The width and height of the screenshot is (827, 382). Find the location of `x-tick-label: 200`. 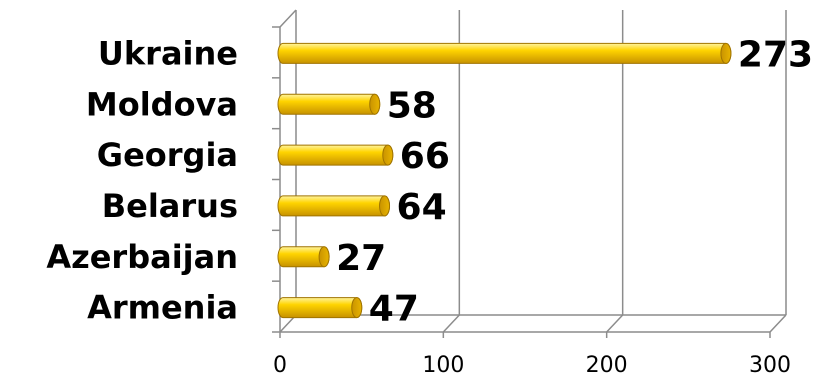

x-tick-label: 200 is located at coordinates (607, 365).